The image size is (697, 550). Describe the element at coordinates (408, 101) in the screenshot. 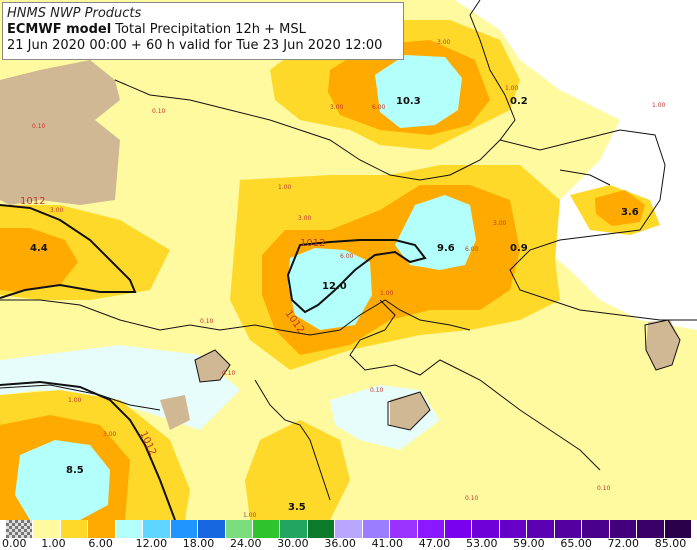

I see `precip-max-label: 10.3` at that location.